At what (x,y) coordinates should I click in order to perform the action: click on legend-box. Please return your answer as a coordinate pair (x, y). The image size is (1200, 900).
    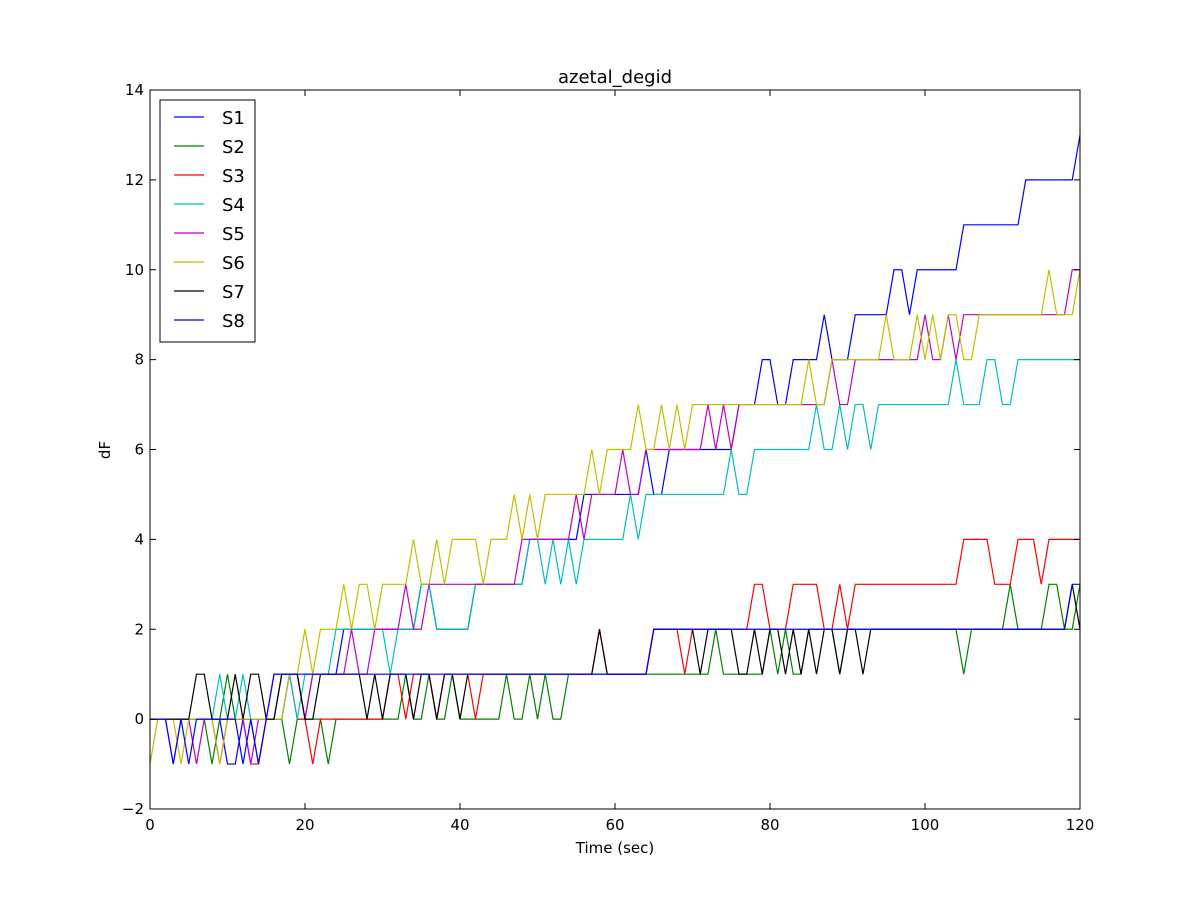
    Looking at the image, I should click on (207, 221).